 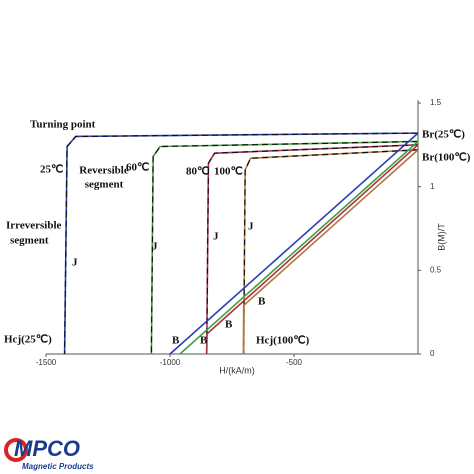 I want to click on x-tick-label: -1000, so click(x=170, y=362).